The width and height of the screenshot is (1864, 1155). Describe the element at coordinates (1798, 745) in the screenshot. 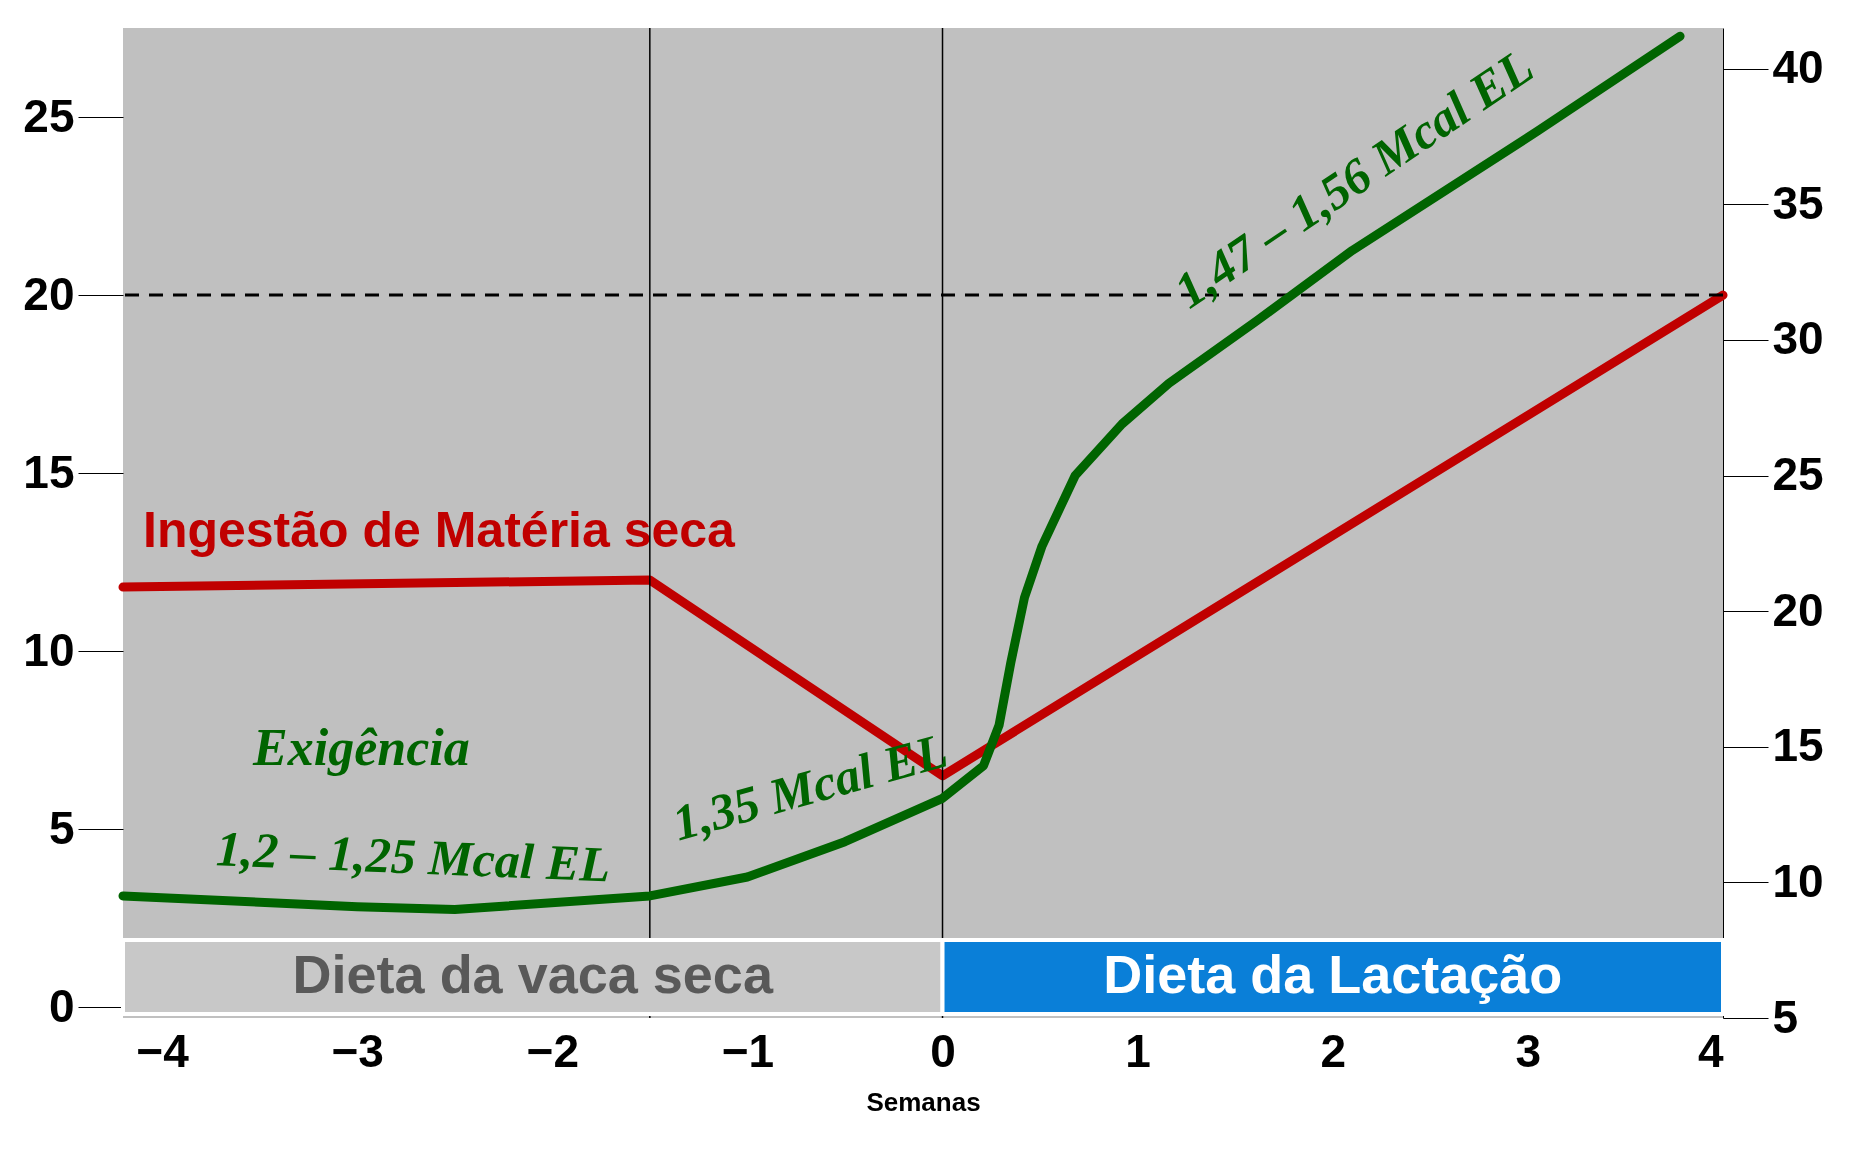

I see `y2-tick-label: 15` at that location.